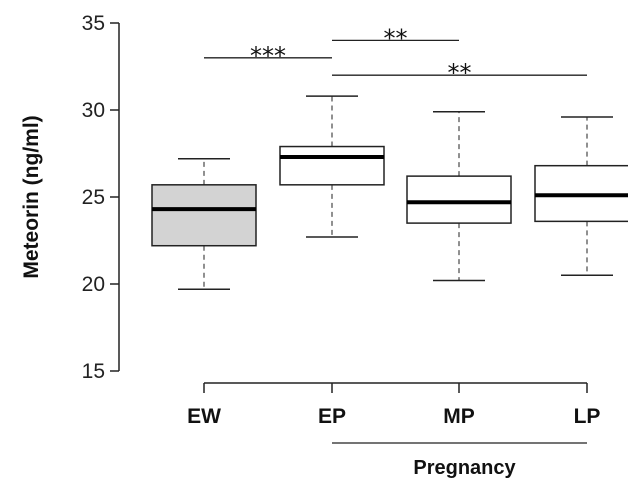  What do you see at coordinates (93, 23) in the screenshot?
I see `y-tick-label-35: 35` at bounding box center [93, 23].